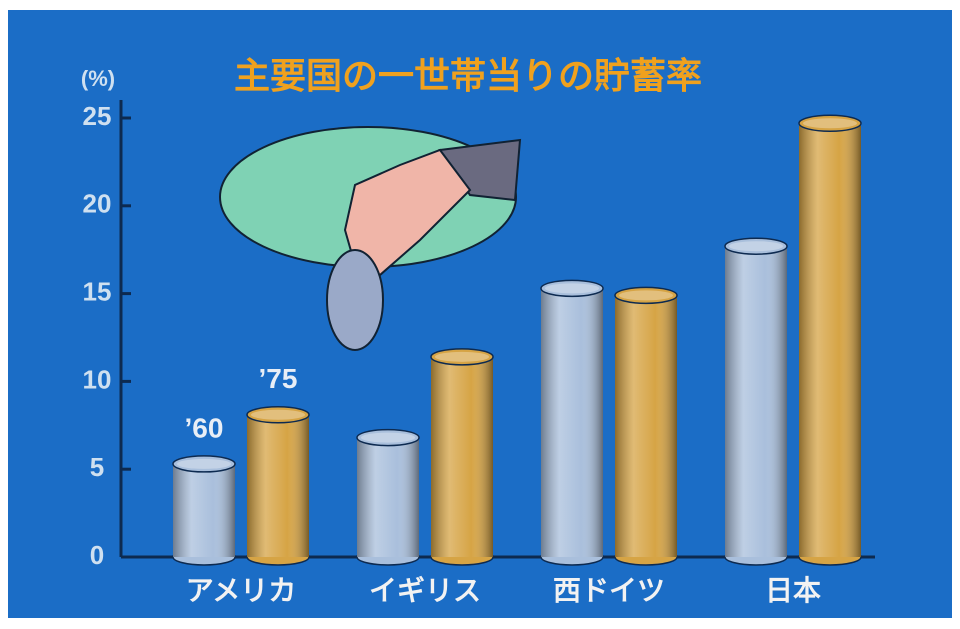 This screenshot has width=960, height=629. What do you see at coordinates (98, 78) in the screenshot?
I see `y-axis-label: (%)` at bounding box center [98, 78].